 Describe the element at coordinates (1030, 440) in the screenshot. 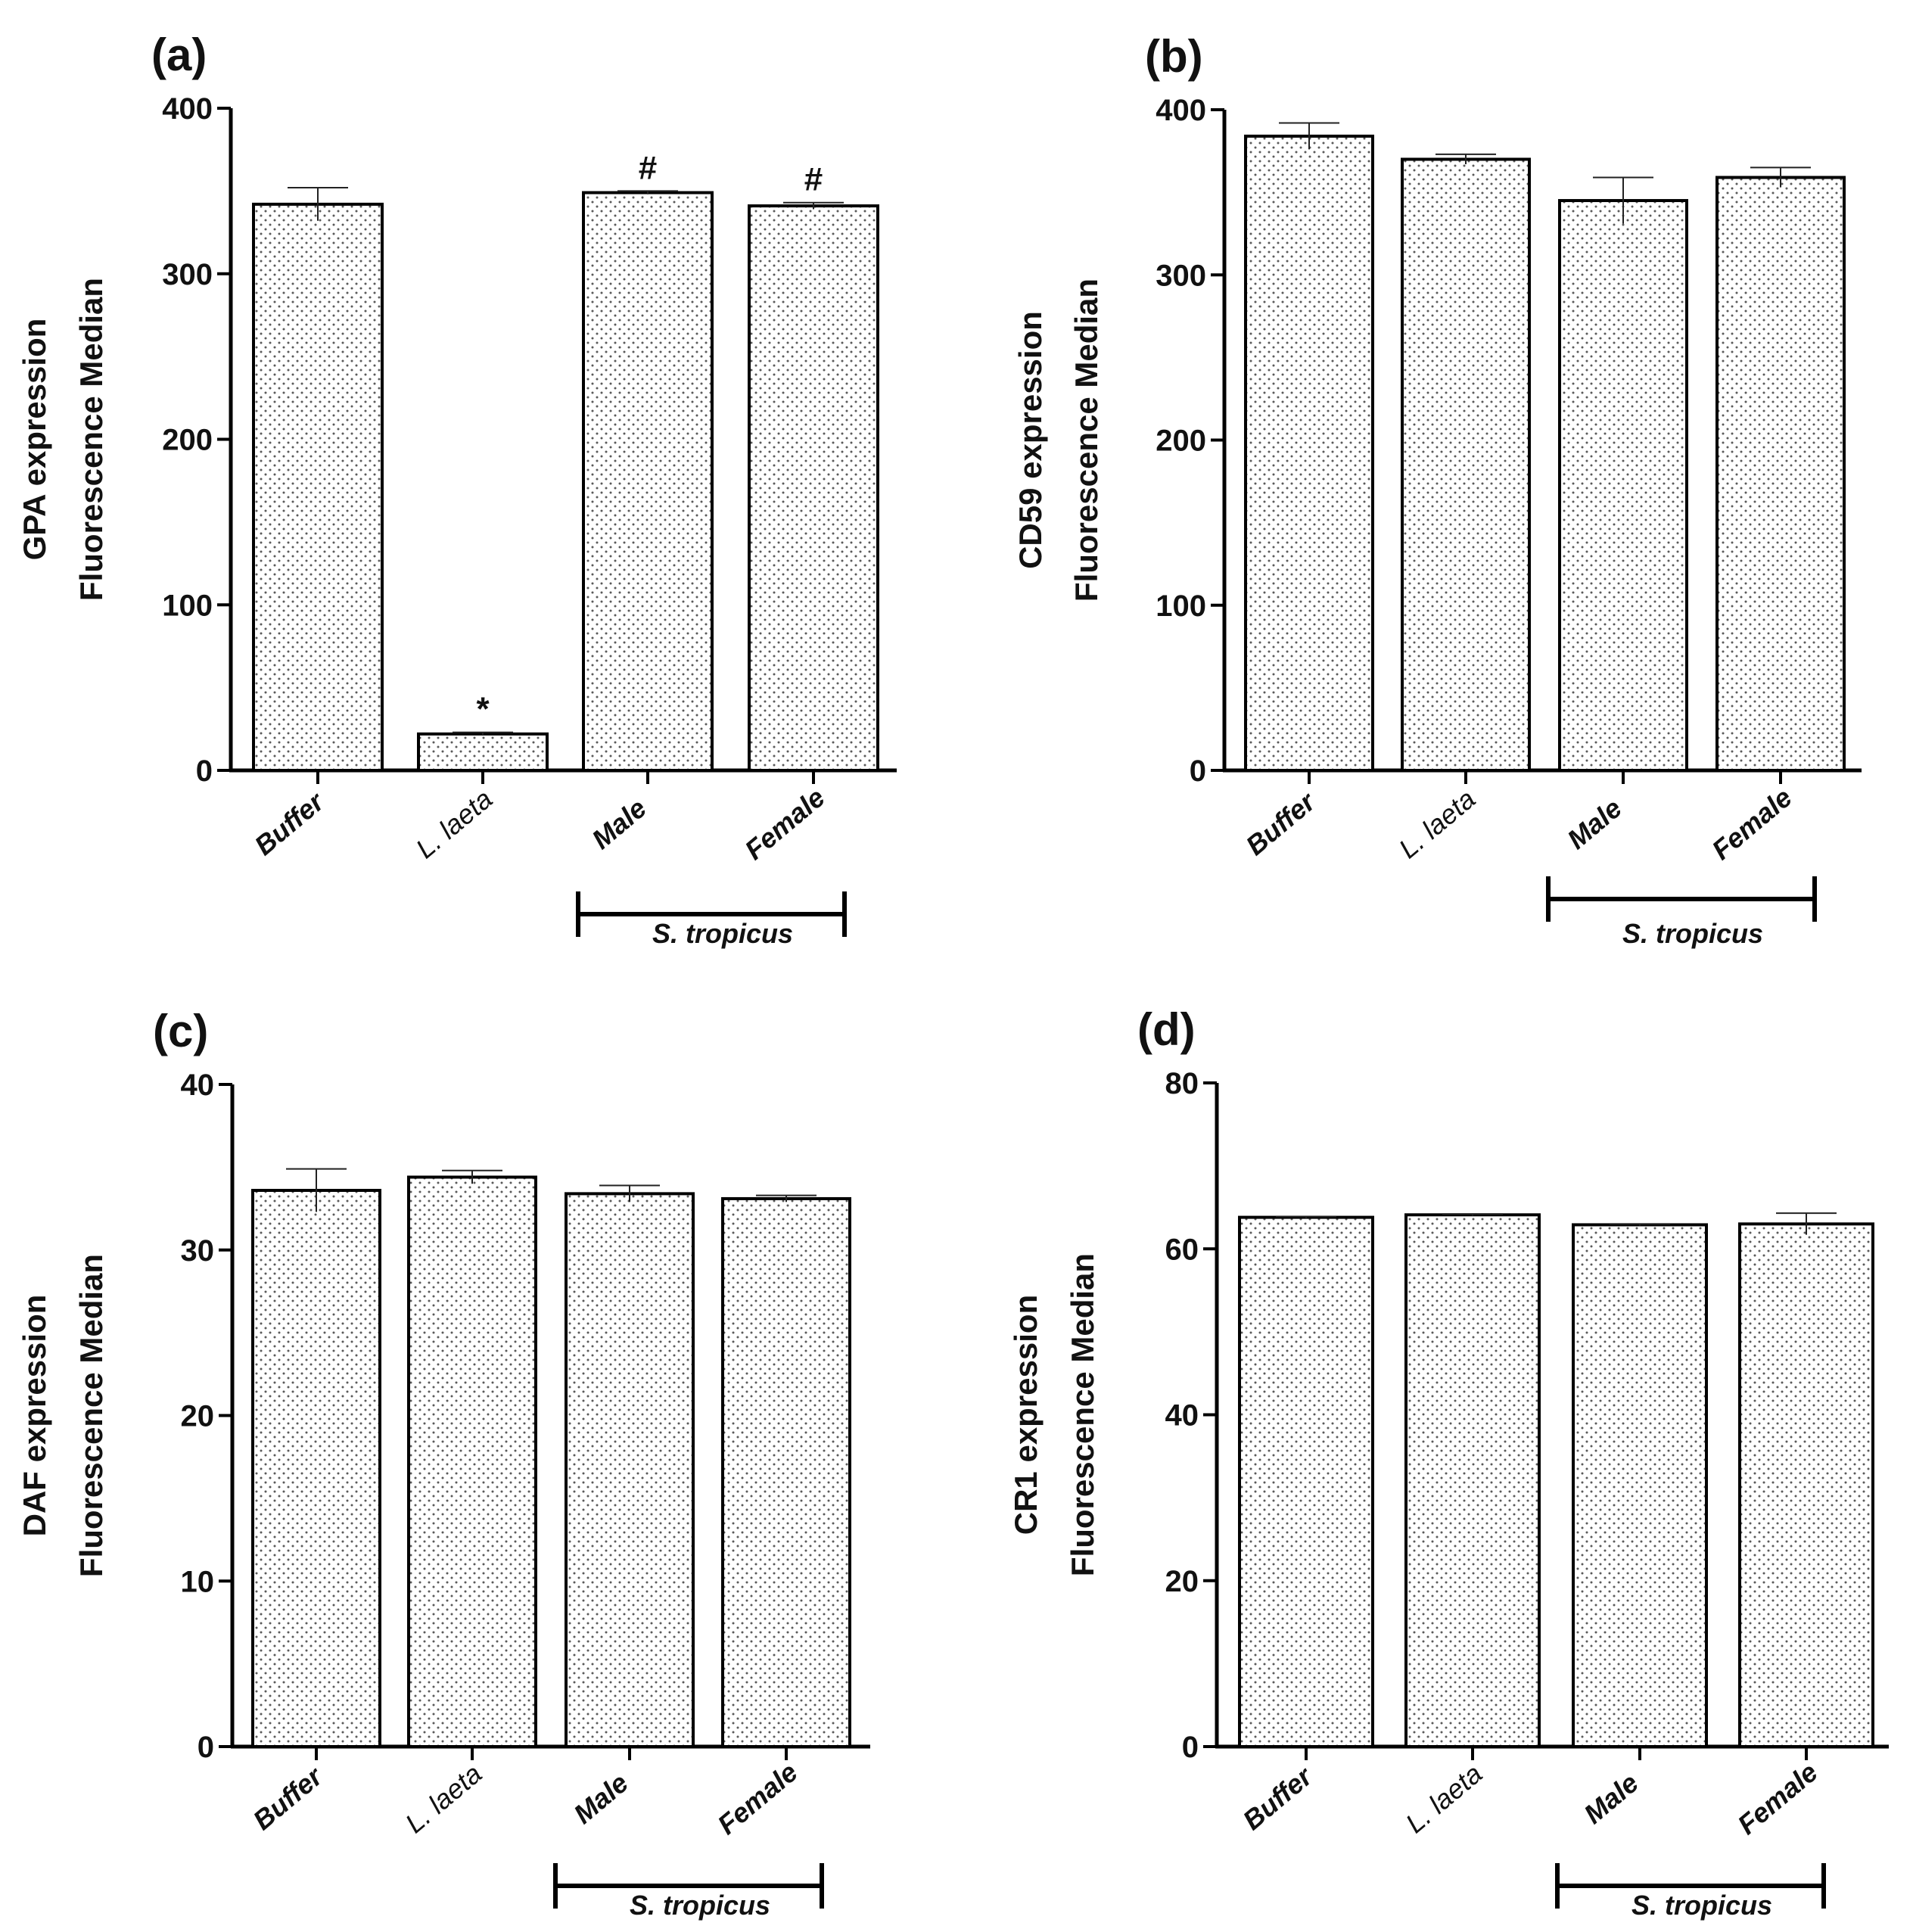

I see `y-axis-label-line-1: CD59 expression` at that location.